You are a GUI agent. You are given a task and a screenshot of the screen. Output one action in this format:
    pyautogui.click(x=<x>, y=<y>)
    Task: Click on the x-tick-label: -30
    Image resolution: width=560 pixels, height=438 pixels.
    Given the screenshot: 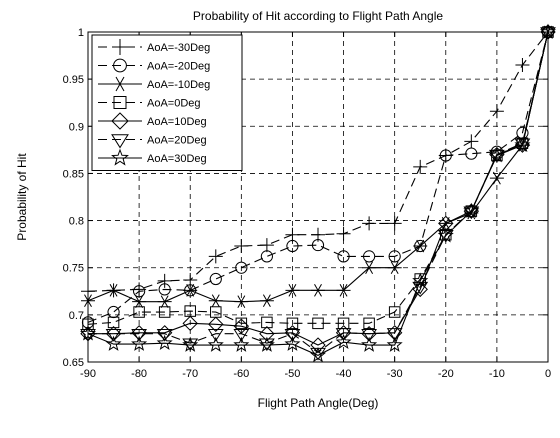 What is the action you would take?
    pyautogui.click(x=395, y=374)
    